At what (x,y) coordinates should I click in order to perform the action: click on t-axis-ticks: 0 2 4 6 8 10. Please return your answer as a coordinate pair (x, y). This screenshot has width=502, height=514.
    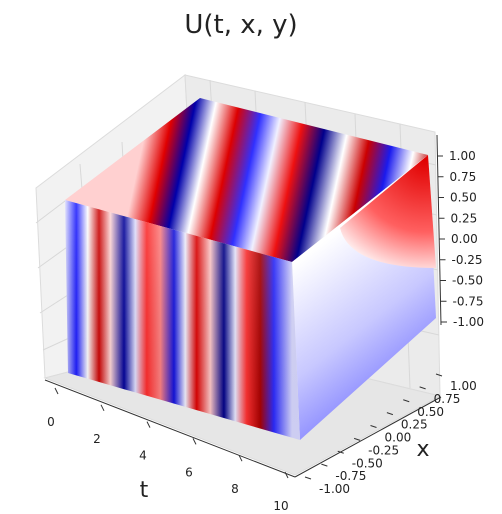
    Looking at the image, I should click on (168, 450).